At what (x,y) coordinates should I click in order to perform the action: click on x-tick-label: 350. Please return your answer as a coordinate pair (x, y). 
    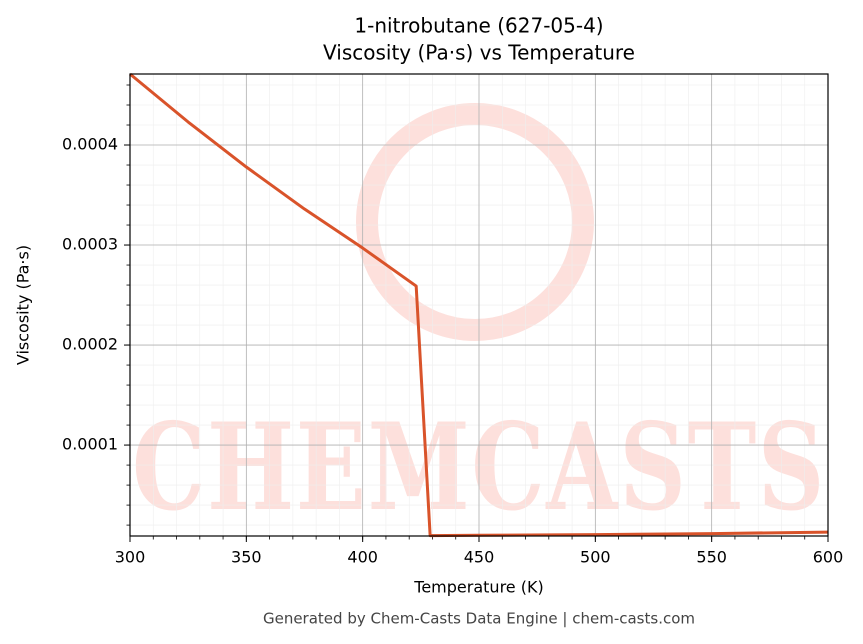
    Looking at the image, I should click on (246, 557).